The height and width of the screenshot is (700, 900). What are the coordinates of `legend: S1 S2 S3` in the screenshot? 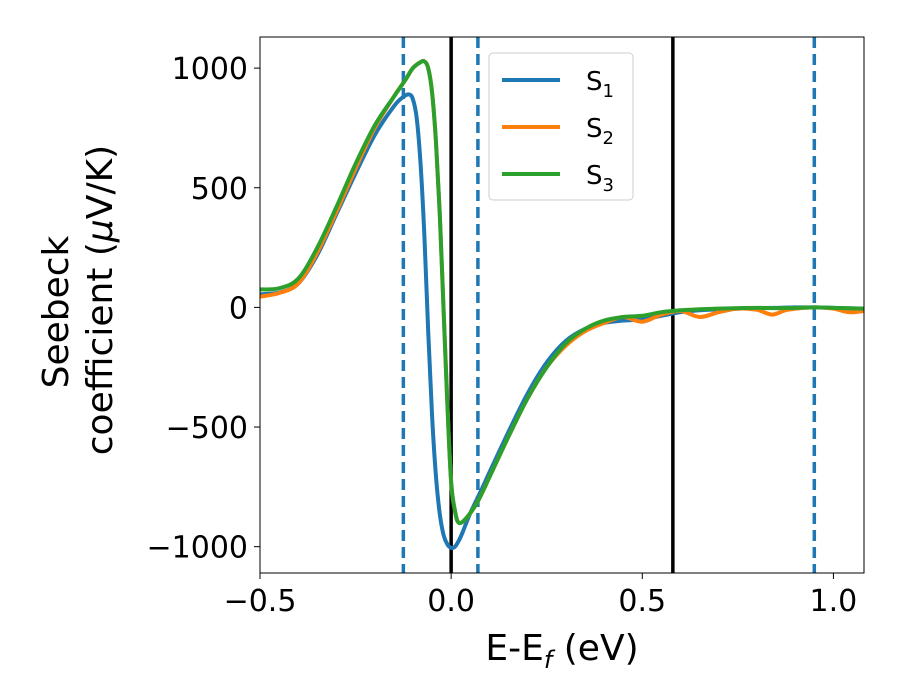 It's located at (561, 126).